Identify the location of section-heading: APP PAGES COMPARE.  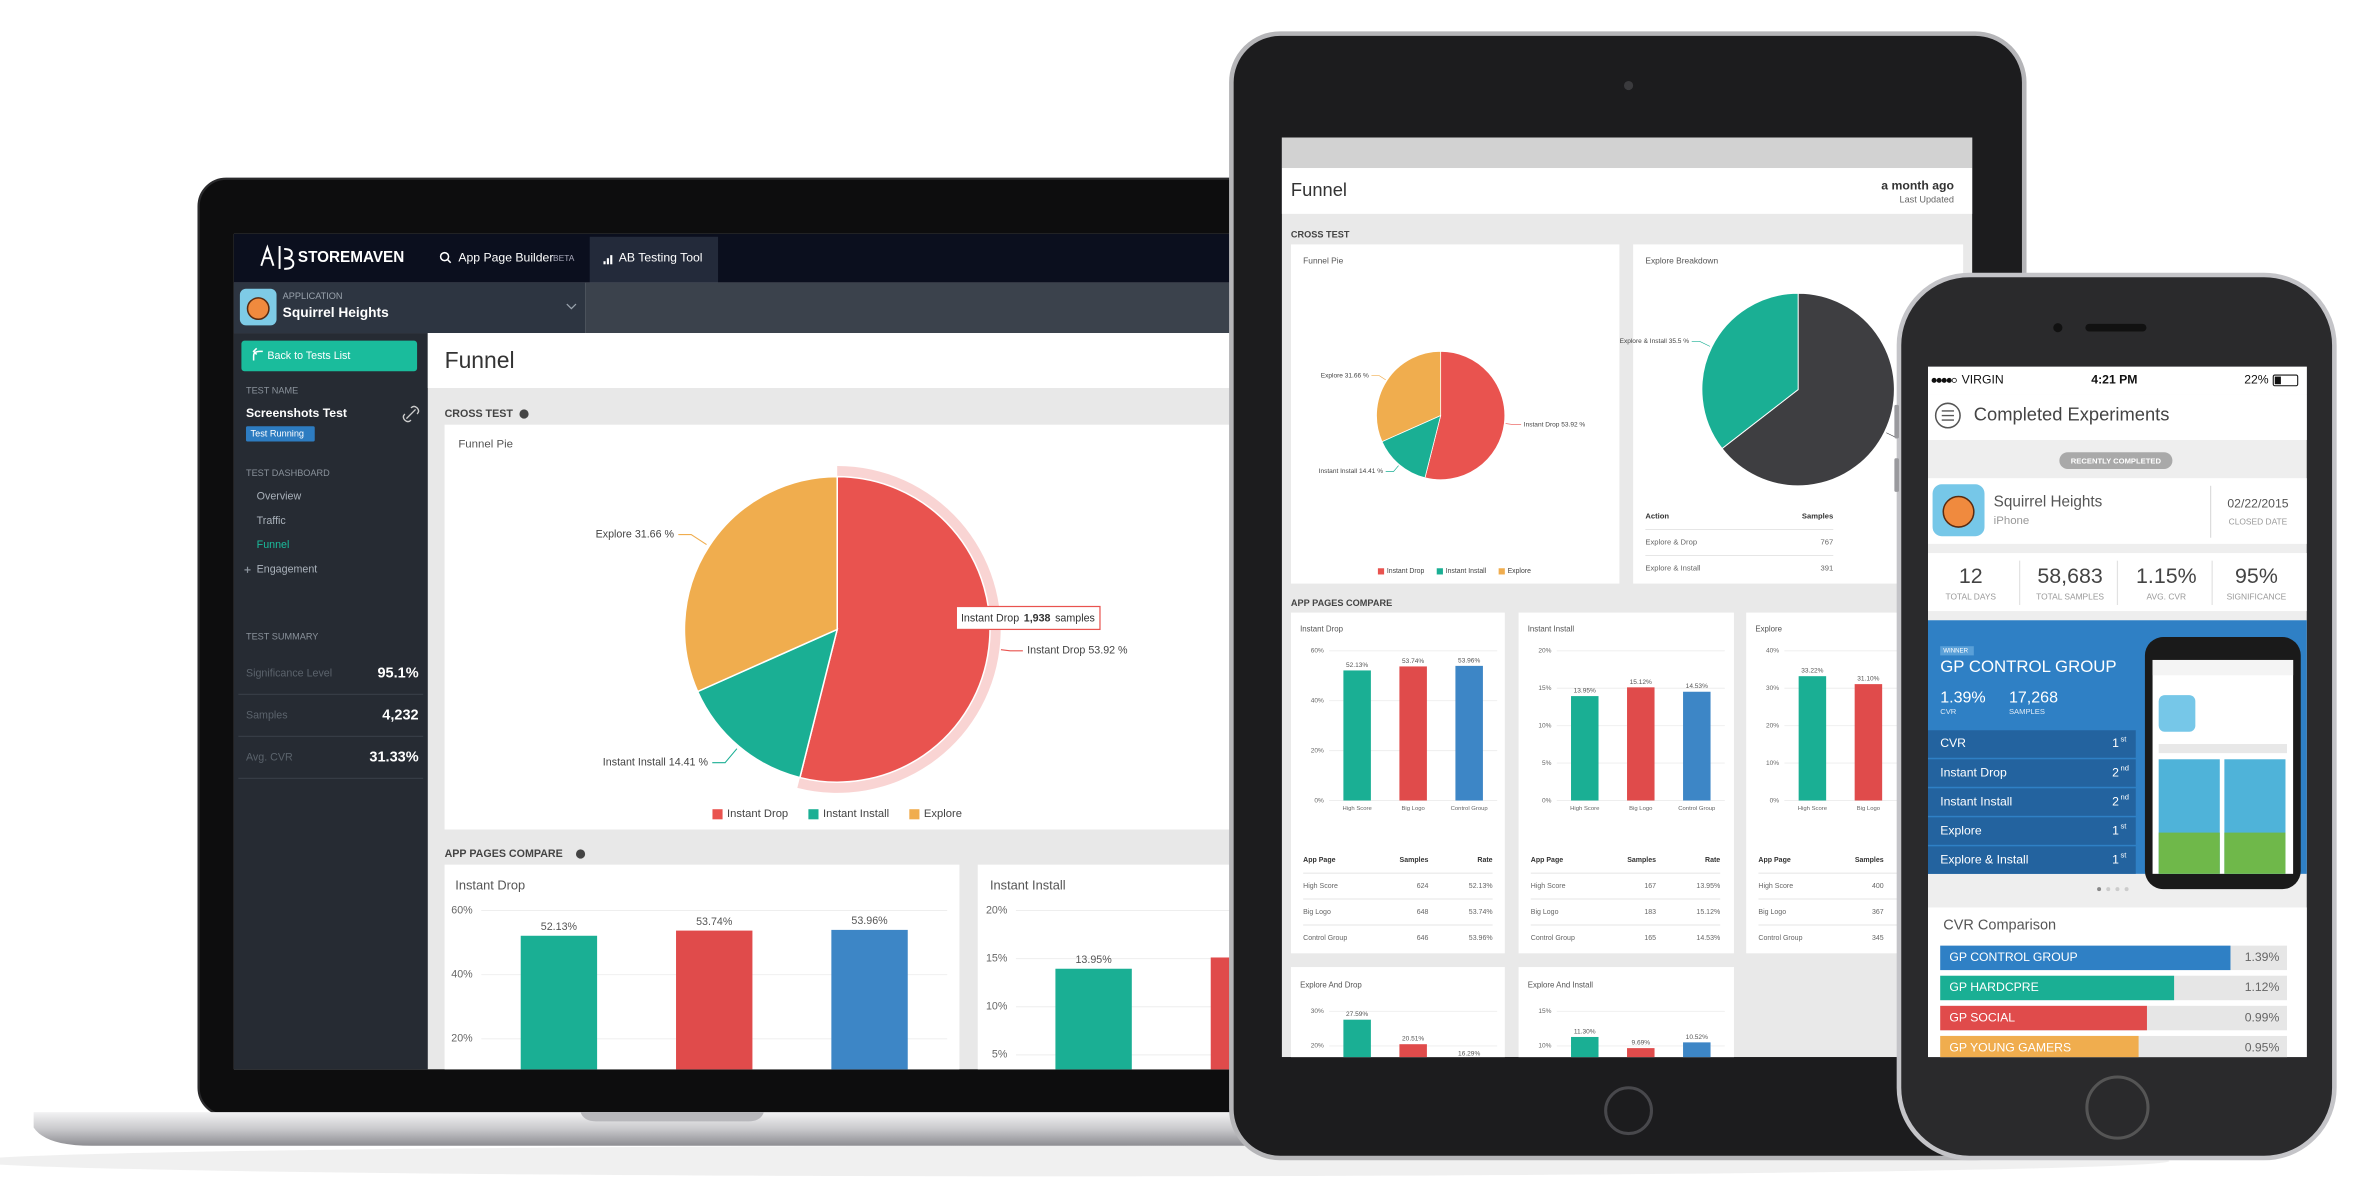
(504, 854).